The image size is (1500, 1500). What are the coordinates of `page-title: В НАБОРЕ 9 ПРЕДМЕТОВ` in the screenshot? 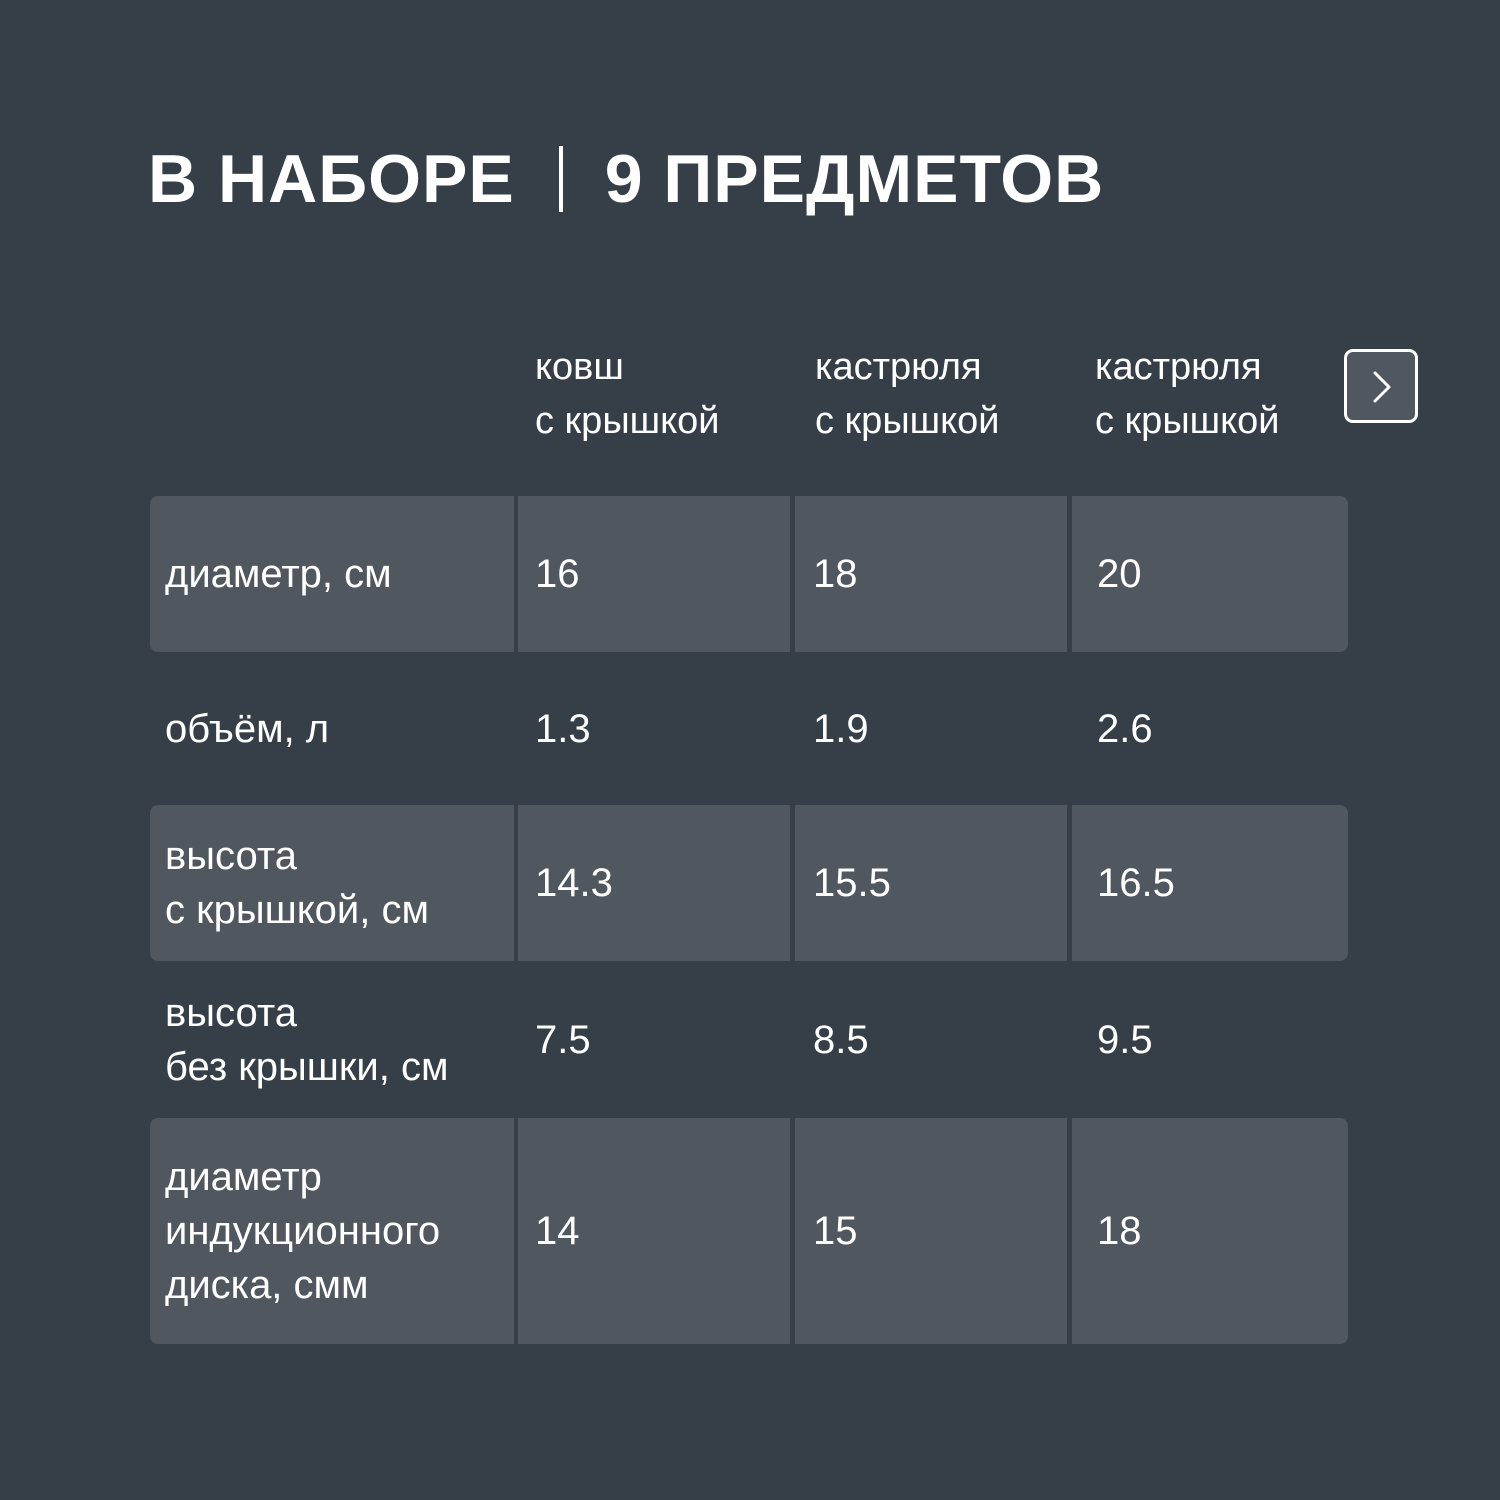 It's located at (626, 179).